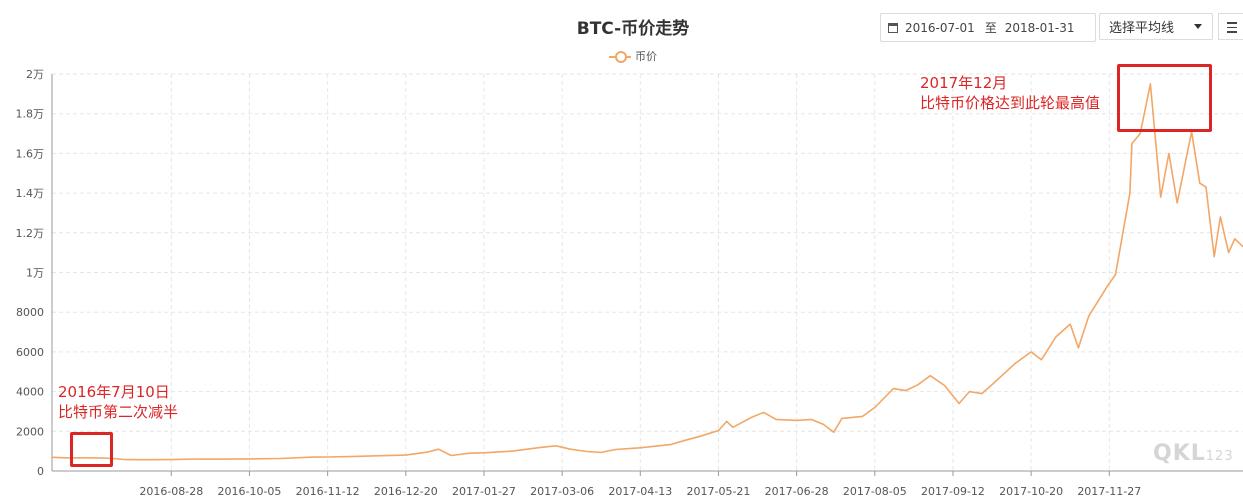 This screenshot has height=502, width=1243. What do you see at coordinates (875, 491) in the screenshot?
I see `x-tick-label: 2017-08-05` at bounding box center [875, 491].